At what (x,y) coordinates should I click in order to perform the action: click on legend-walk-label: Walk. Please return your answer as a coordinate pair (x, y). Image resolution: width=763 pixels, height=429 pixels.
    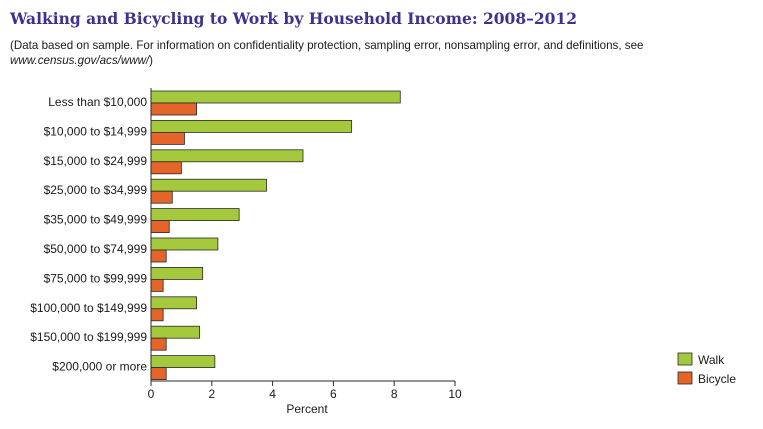
    Looking at the image, I should click on (711, 360).